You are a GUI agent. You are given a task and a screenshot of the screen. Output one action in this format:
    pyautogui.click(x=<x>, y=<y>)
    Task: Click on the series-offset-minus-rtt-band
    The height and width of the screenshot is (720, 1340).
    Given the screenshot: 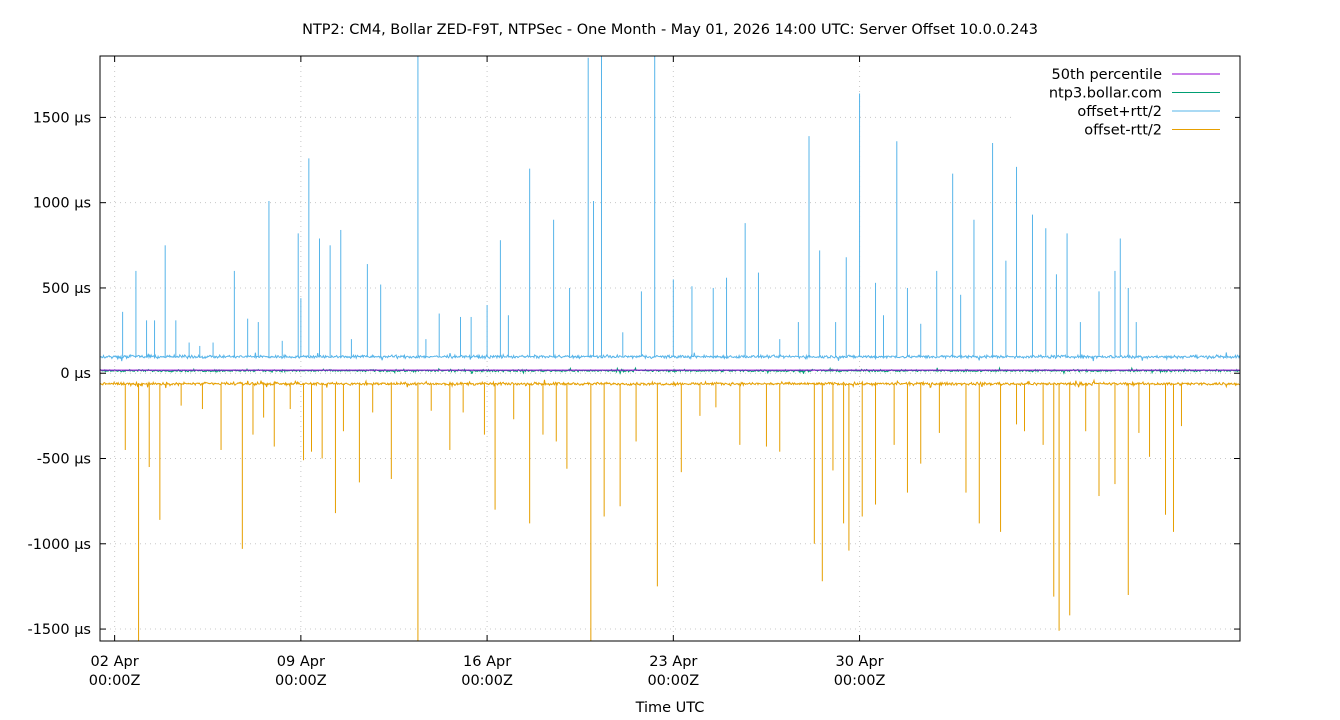 What is the action you would take?
    pyautogui.click(x=670, y=383)
    